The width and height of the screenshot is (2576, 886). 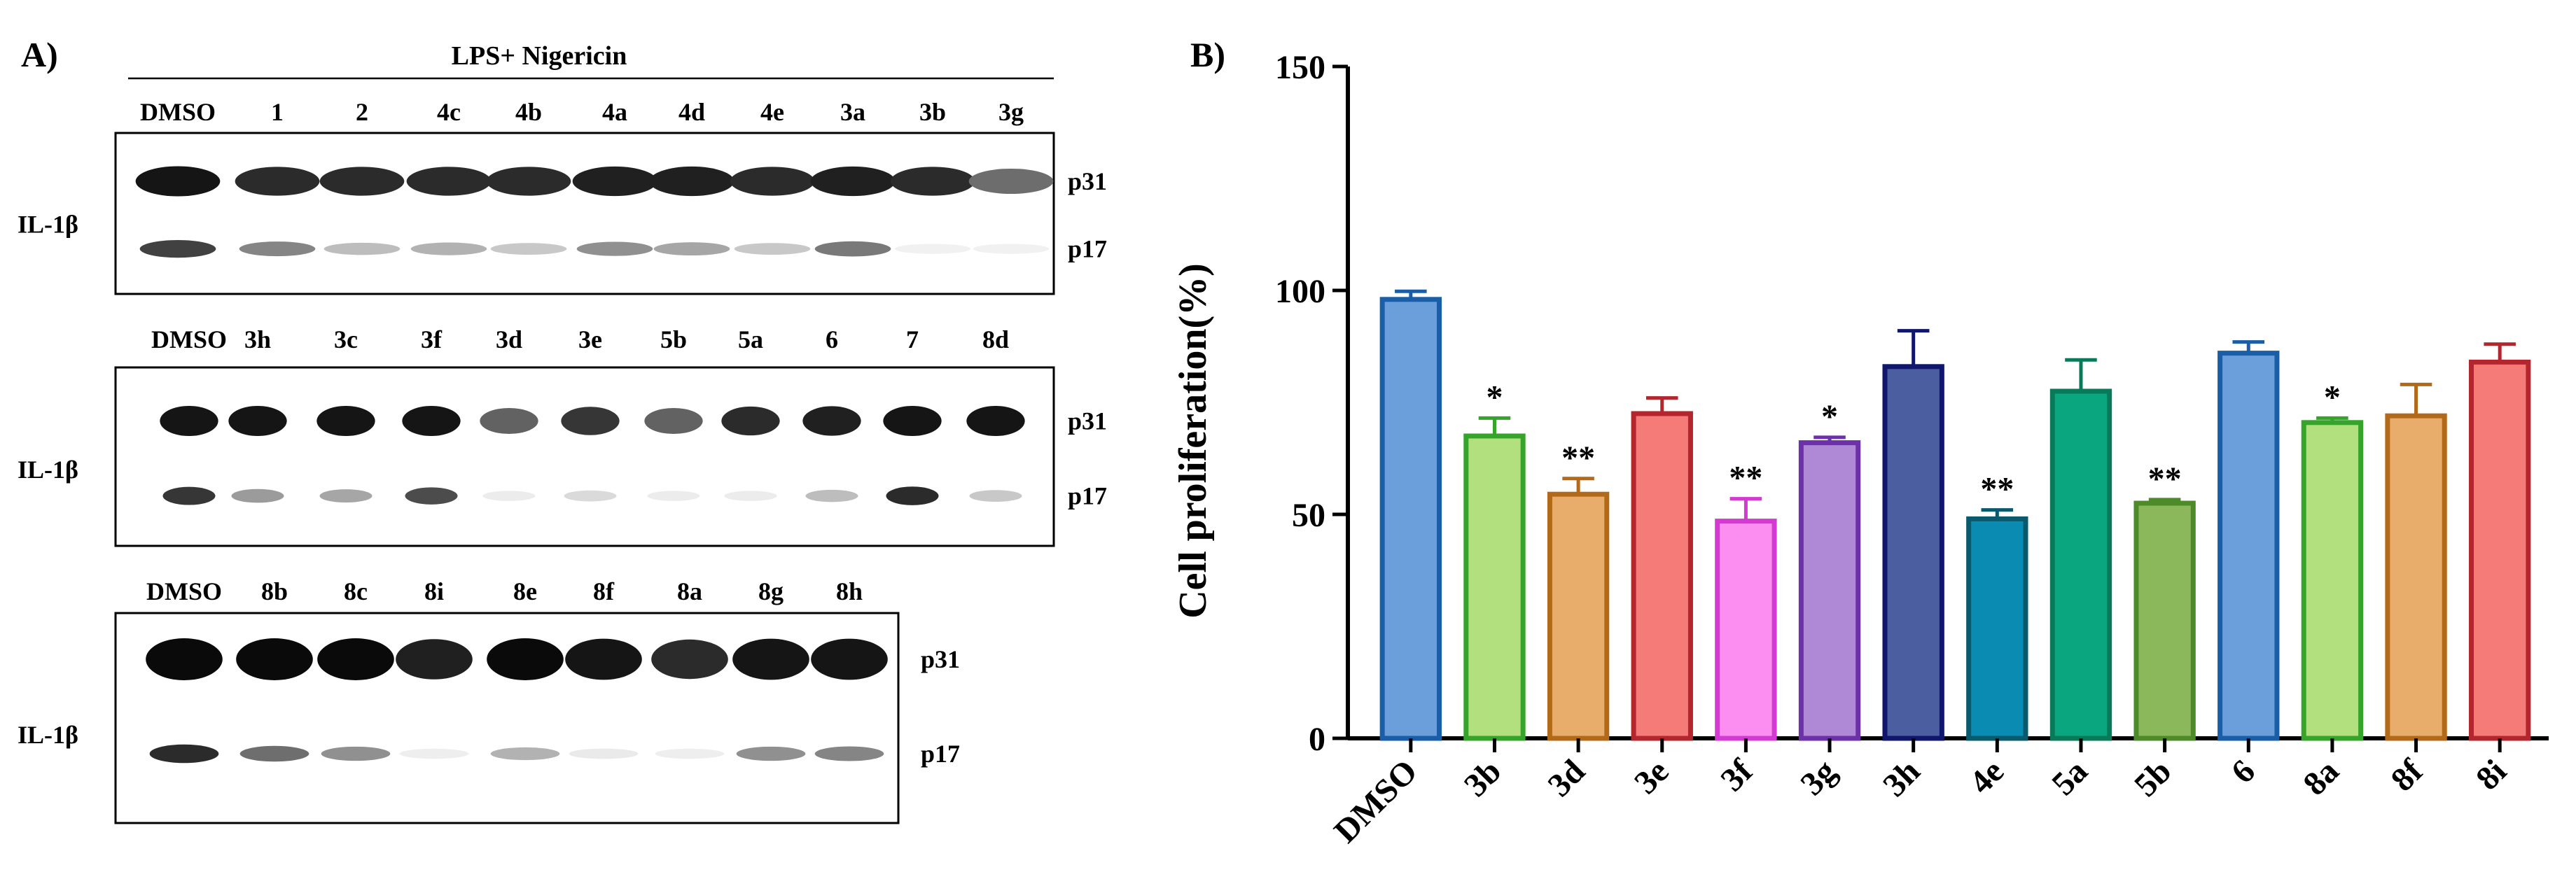 I want to click on x-tick-label: 5a, so click(x=2069, y=777).